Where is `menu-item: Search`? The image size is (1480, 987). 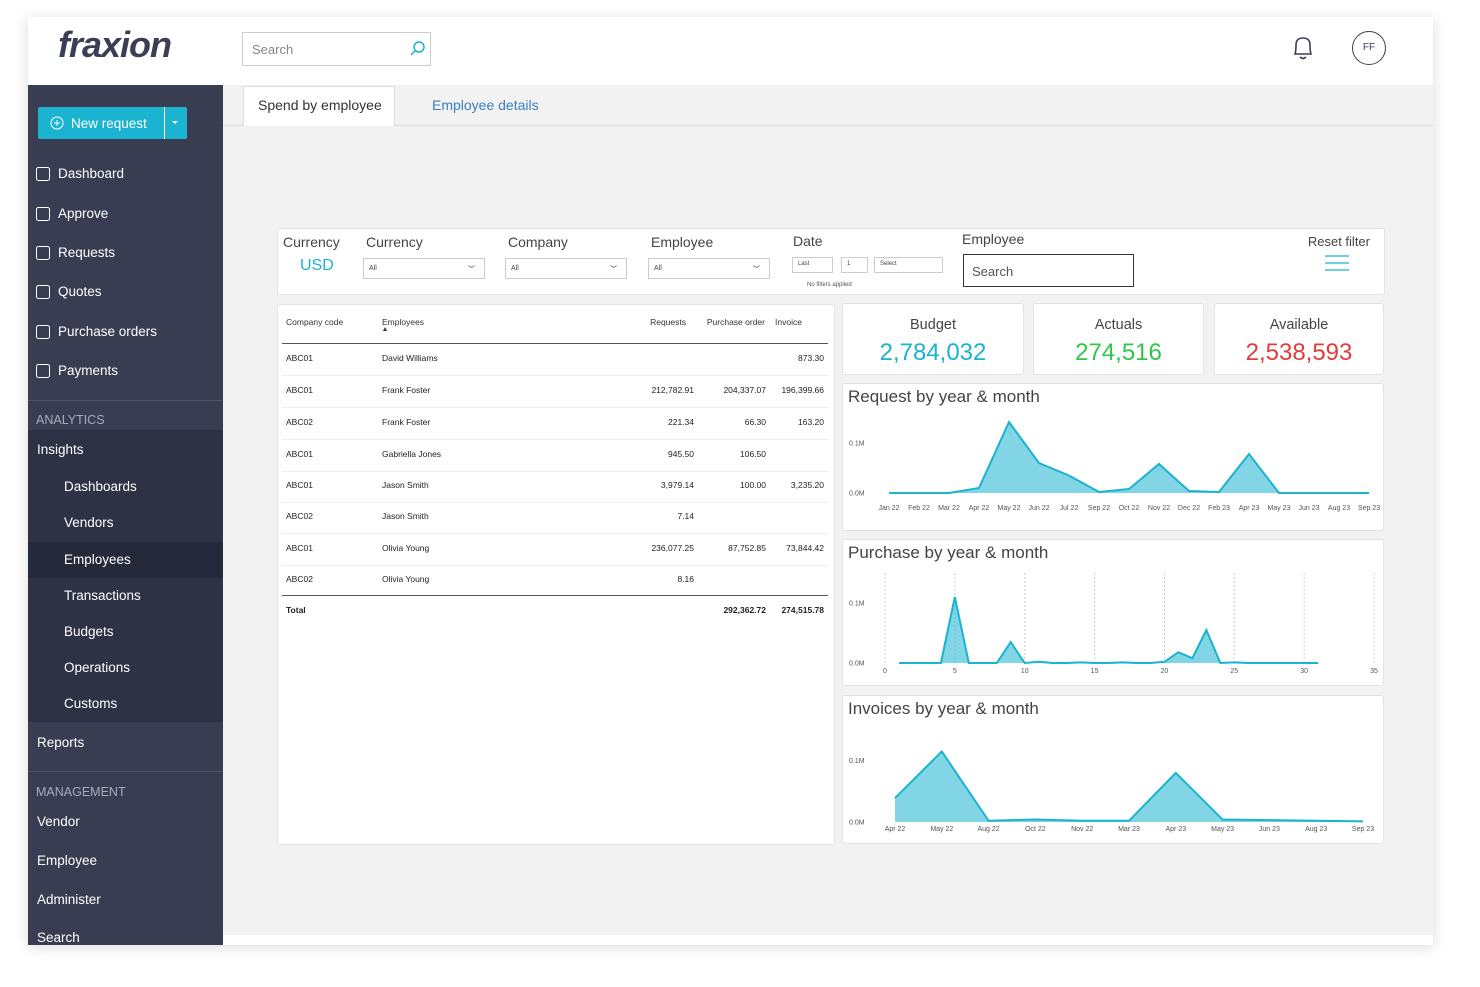
menu-item: Search is located at coordinates (58, 937).